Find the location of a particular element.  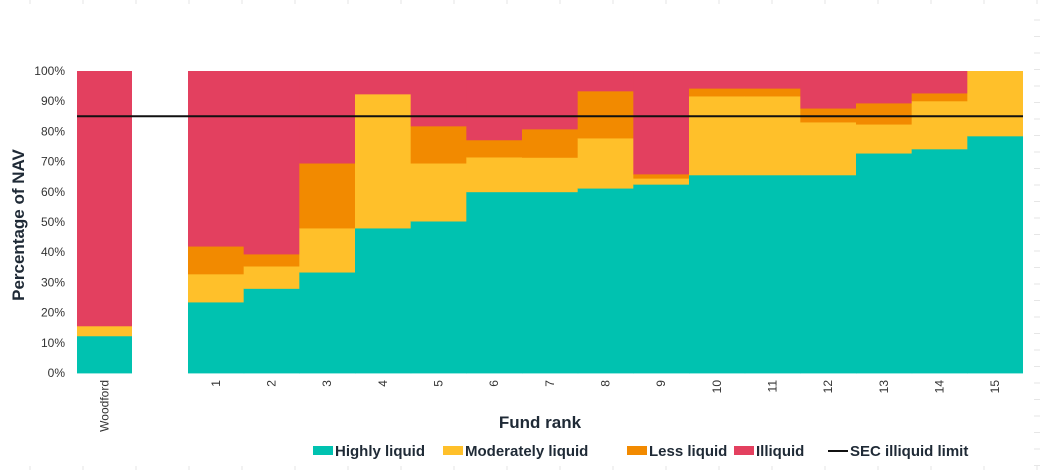

x-tick-label: 10 is located at coordinates (717, 387).